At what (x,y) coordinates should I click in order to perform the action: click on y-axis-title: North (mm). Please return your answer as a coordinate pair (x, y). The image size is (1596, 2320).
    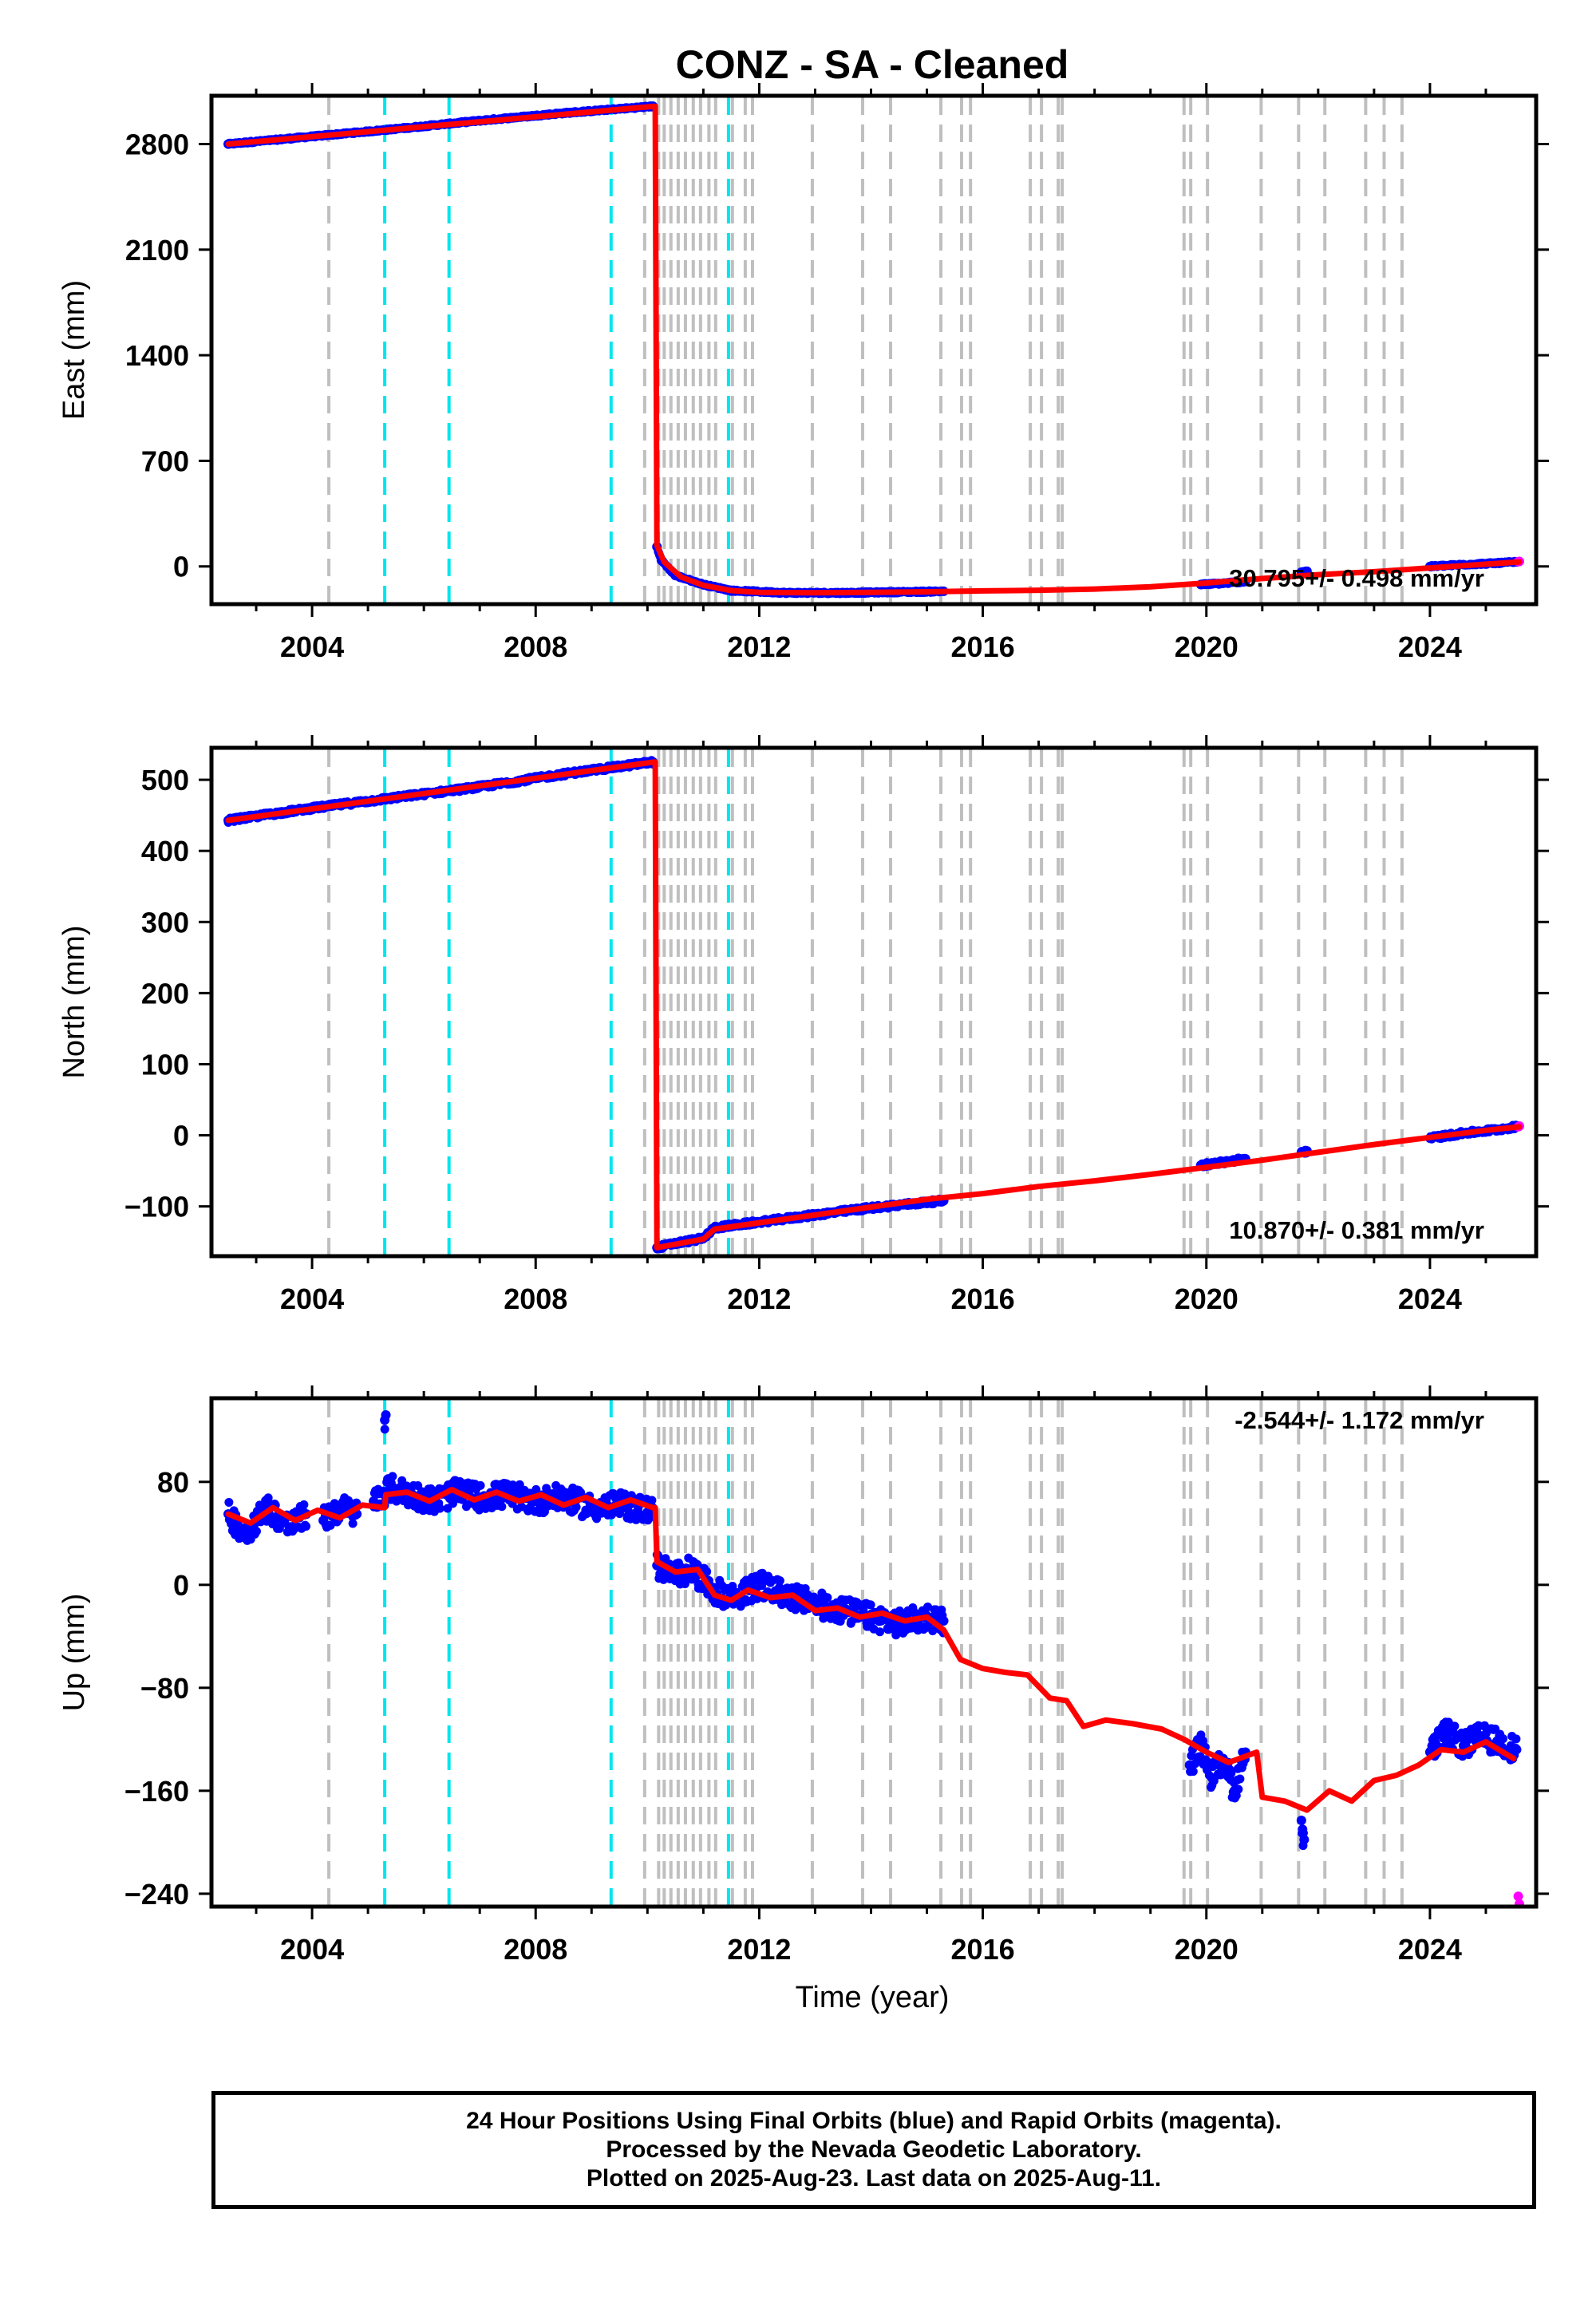
    Looking at the image, I should click on (74, 1001).